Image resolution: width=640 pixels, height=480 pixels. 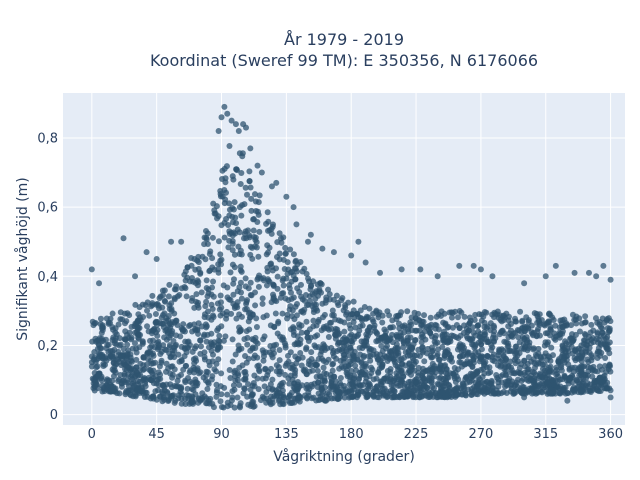 What do you see at coordinates (47, 277) in the screenshot?
I see `y-tick-labels: 0 0,2 0,4 0,6 0,8` at bounding box center [47, 277].